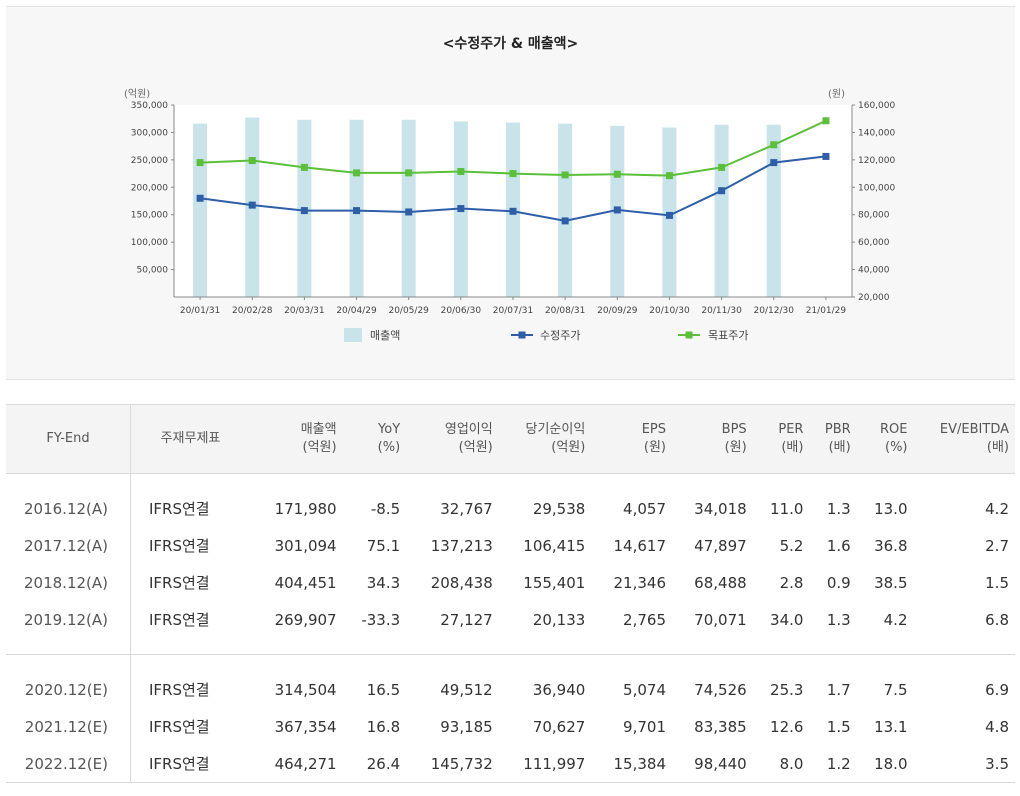  Describe the element at coordinates (787, 619) in the screenshot. I see `value-cell: 34.0` at that location.